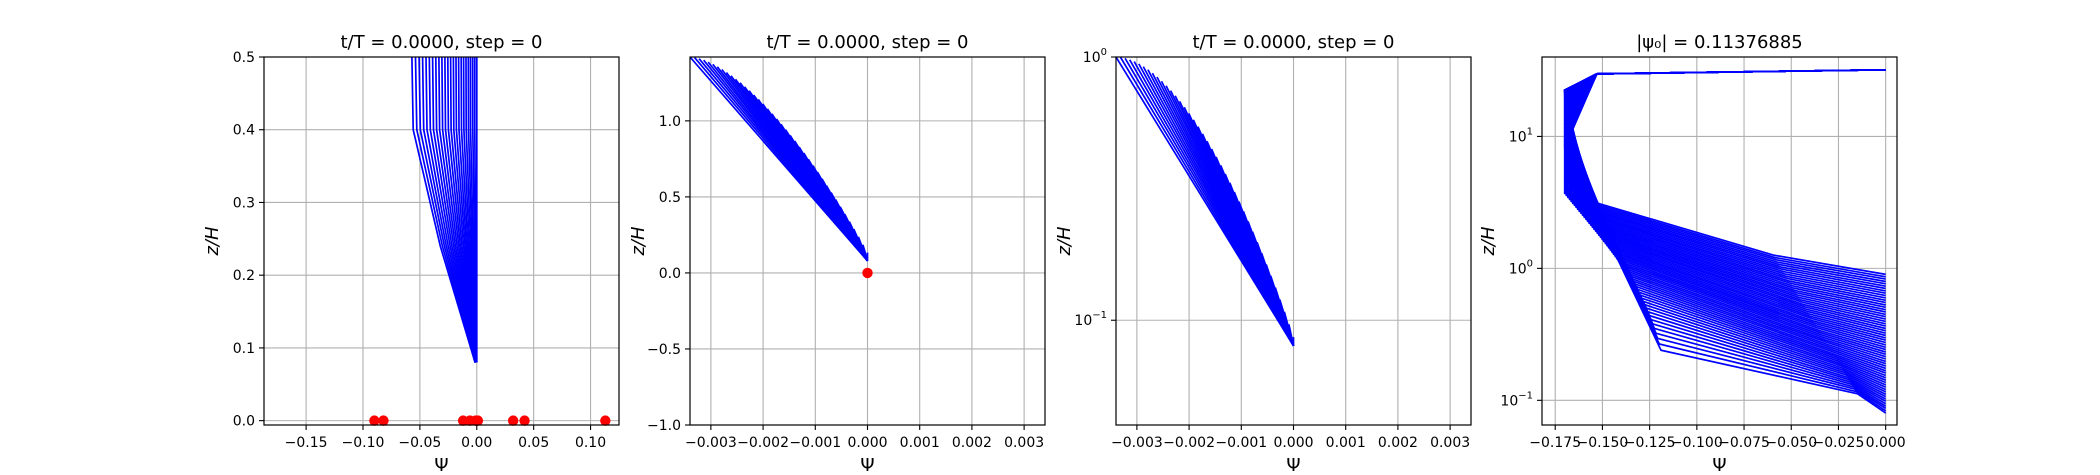 The width and height of the screenshot is (2100, 475). What do you see at coordinates (244, 422) in the screenshot?
I see `y-tick-label-0: 0.0` at bounding box center [244, 422].